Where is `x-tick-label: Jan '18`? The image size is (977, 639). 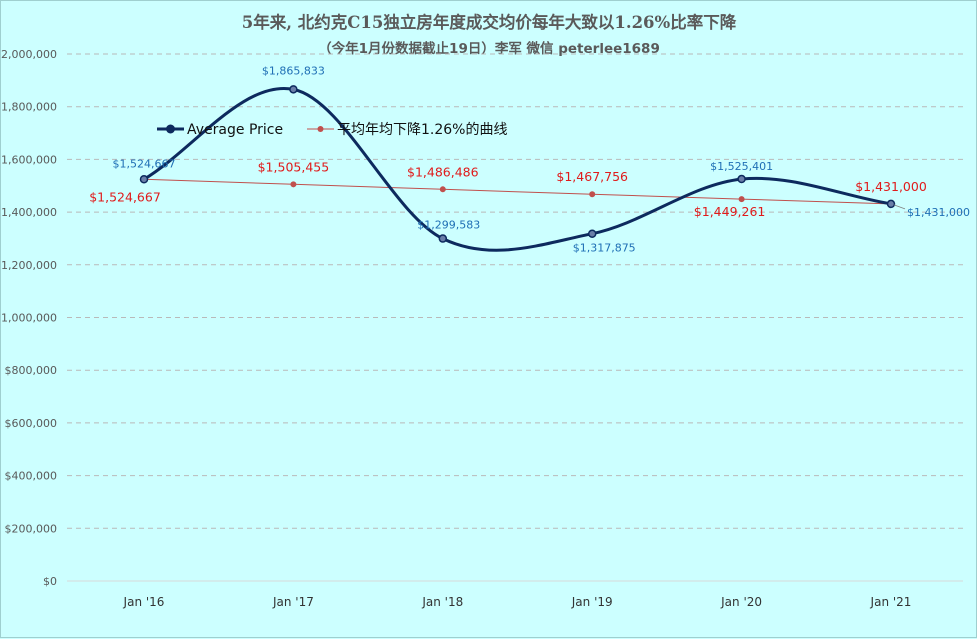
x-tick-label: Jan '18 is located at coordinates (442, 602).